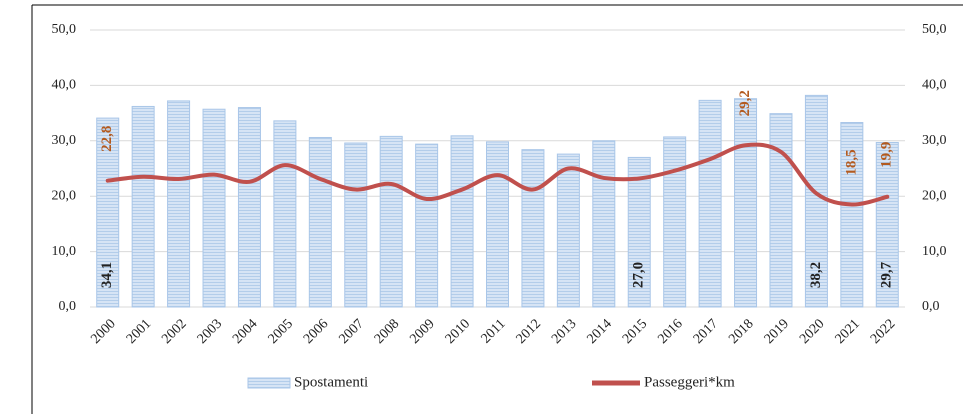  I want to click on bar-value-label: 27,0, so click(639, 275).